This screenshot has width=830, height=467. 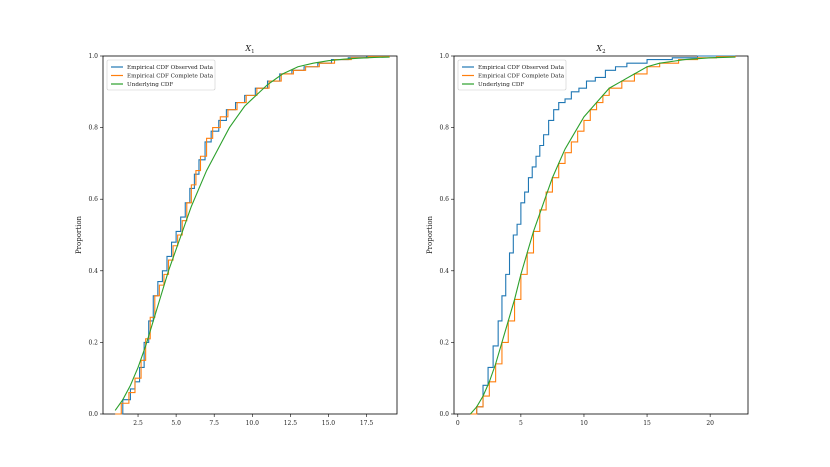 I want to click on chart-title: X1, so click(x=249, y=49).